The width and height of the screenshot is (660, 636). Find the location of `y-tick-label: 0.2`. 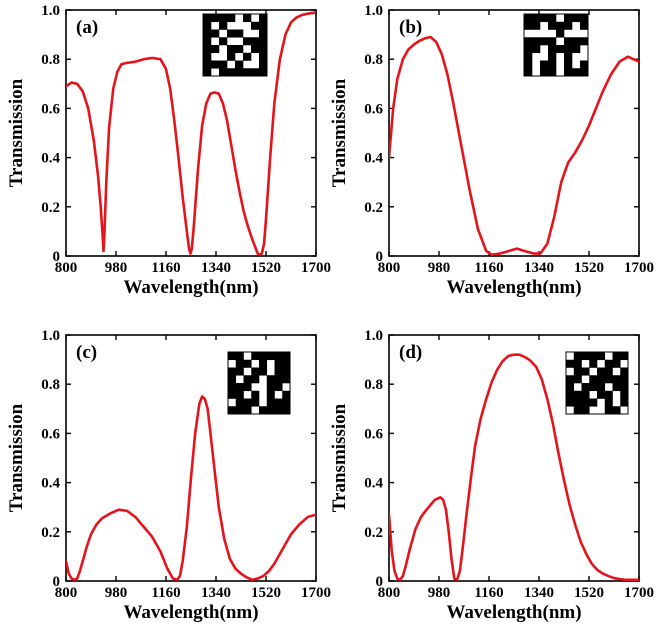

y-tick-label: 0.2 is located at coordinates (50, 208).